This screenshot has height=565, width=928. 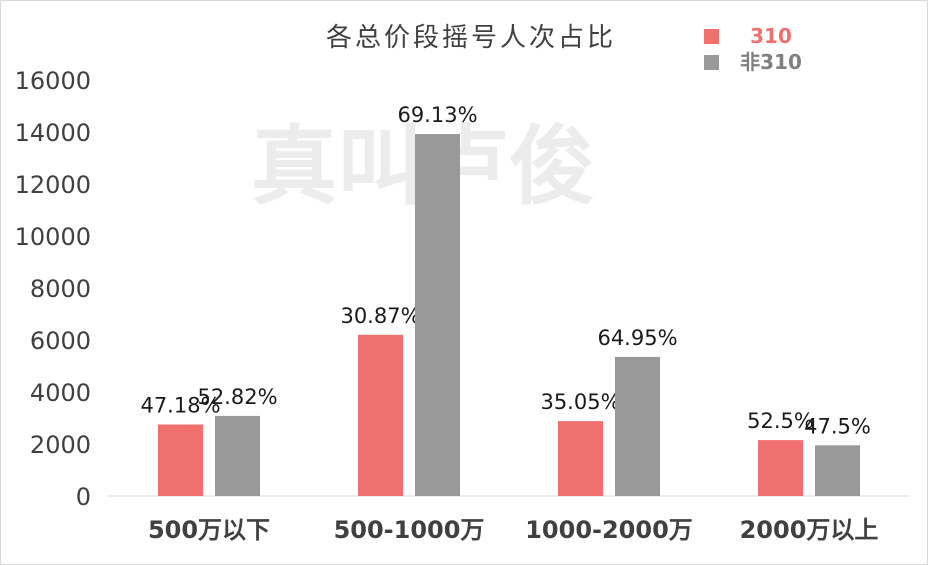 What do you see at coordinates (471, 38) in the screenshot?
I see `chart-title: 各总价段摇号人次占比` at bounding box center [471, 38].